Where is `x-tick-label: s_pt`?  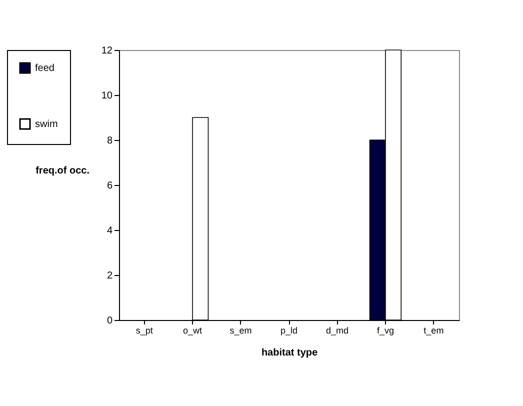 x-tick-label: s_pt is located at coordinates (145, 331).